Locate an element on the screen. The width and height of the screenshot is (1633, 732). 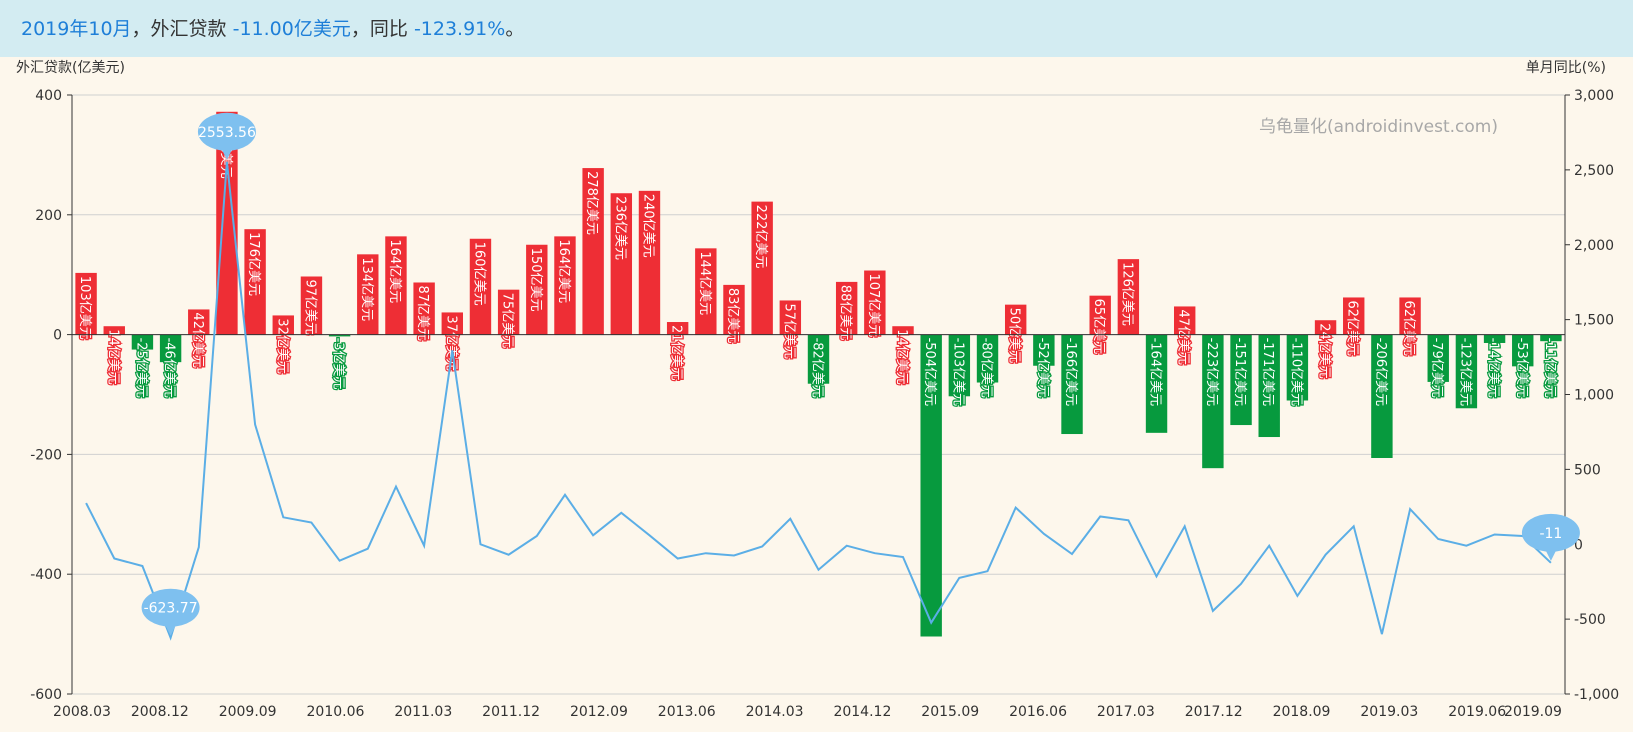
bar-label: -166亿美元 is located at coordinates (1070, 372).